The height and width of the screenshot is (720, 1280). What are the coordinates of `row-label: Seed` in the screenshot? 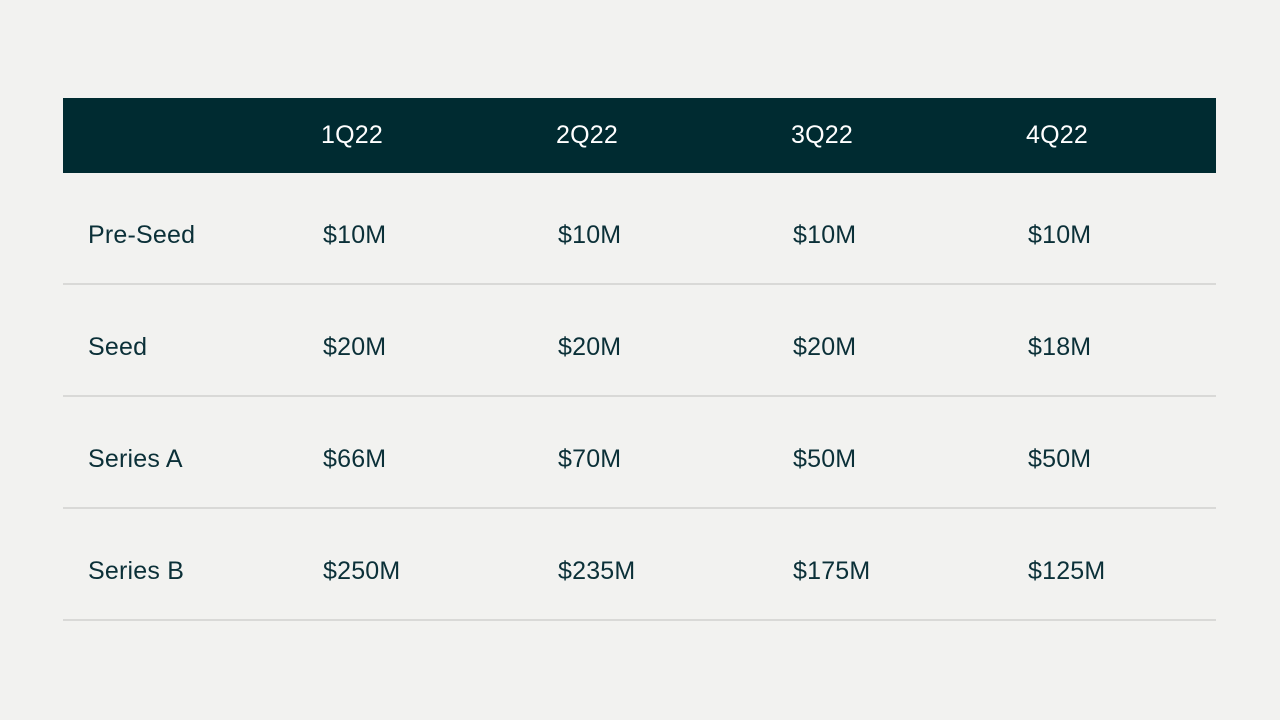 It's located at (118, 347).